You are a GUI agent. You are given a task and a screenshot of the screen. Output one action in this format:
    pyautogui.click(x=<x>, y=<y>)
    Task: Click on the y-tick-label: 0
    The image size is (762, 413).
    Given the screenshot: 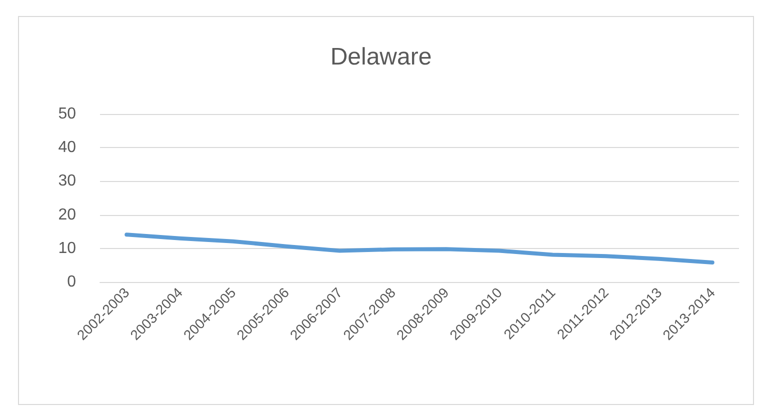 What is the action you would take?
    pyautogui.click(x=71, y=282)
    